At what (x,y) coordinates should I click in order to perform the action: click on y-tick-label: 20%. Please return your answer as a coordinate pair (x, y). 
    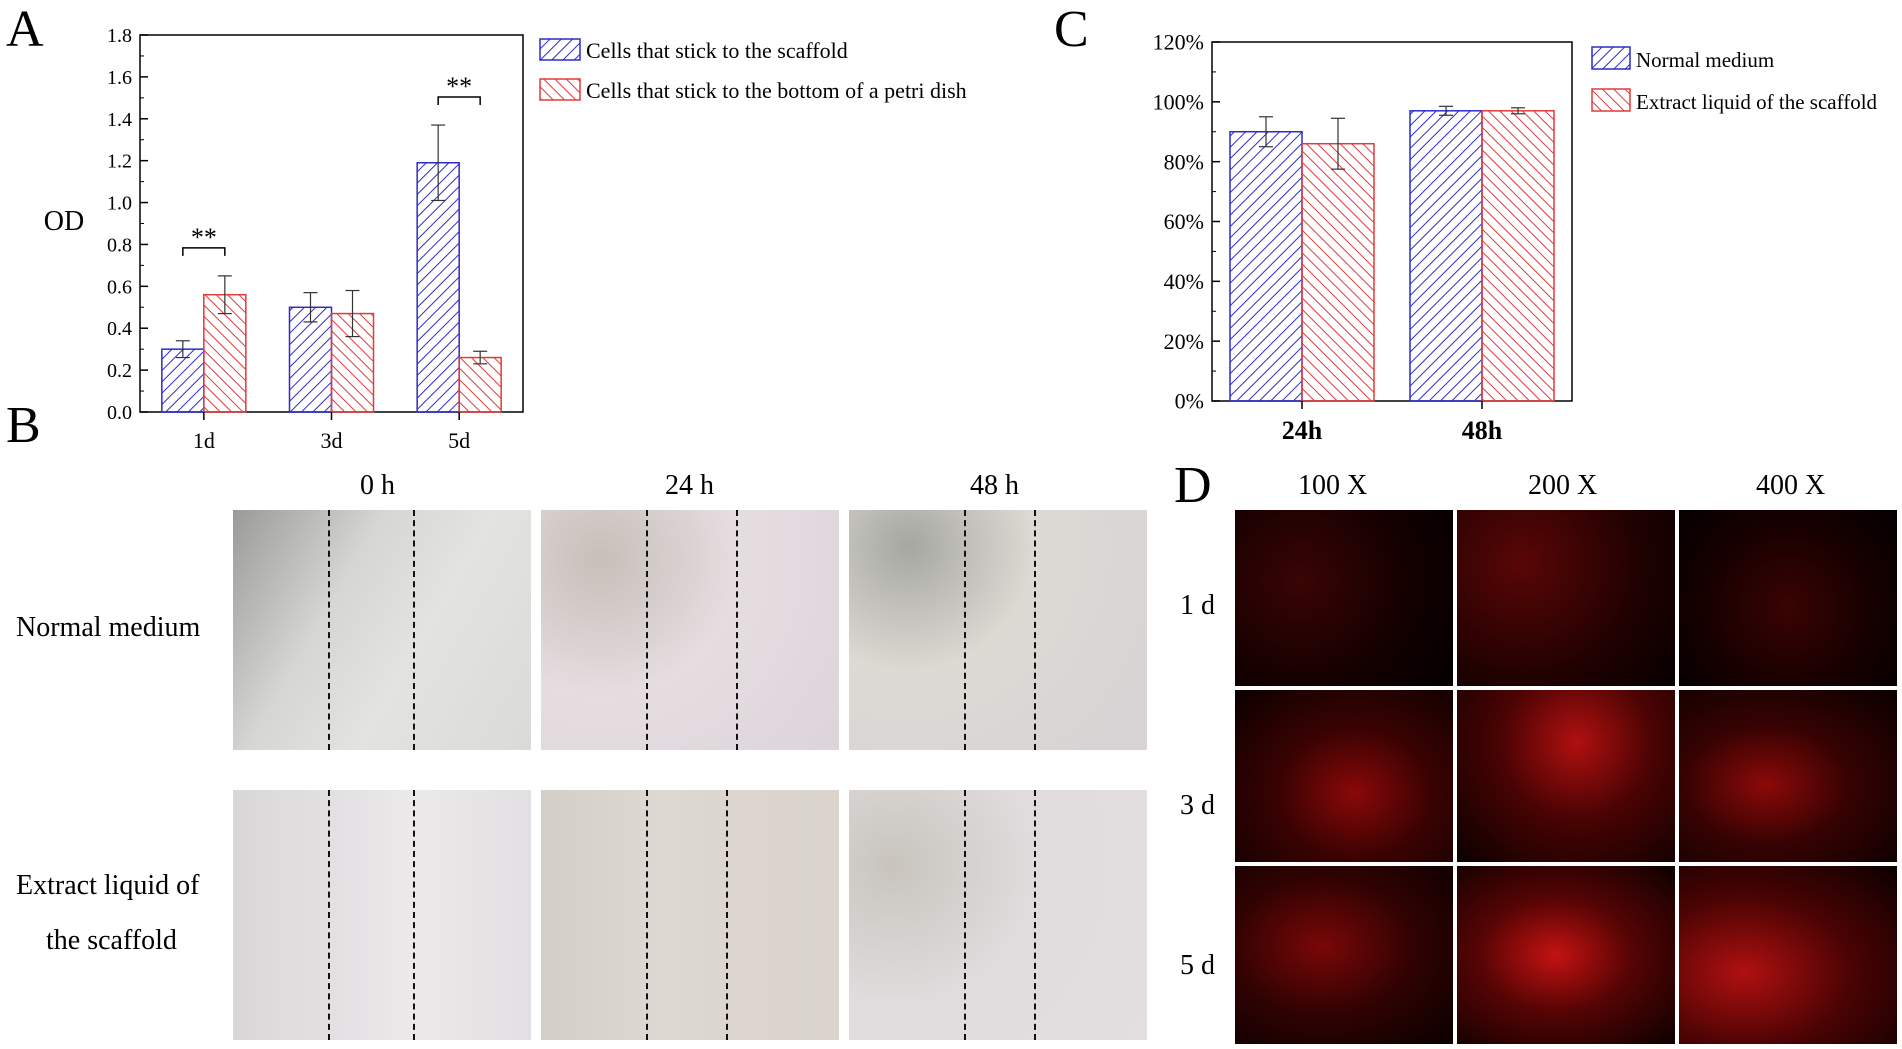
    Looking at the image, I should click on (1184, 341).